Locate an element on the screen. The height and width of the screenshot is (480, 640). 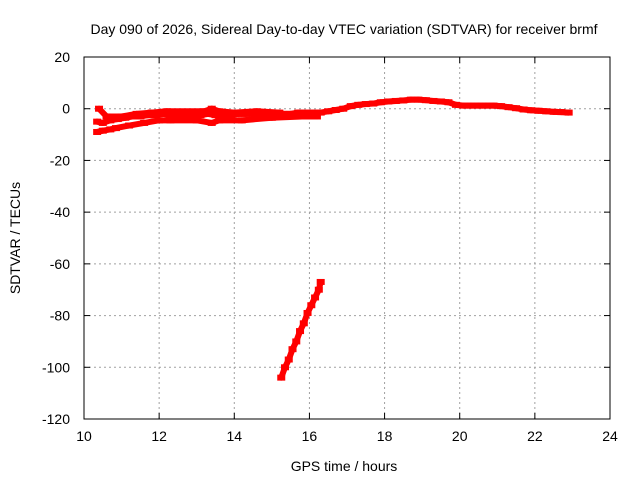
x-tick-label: 10 is located at coordinates (84, 436).